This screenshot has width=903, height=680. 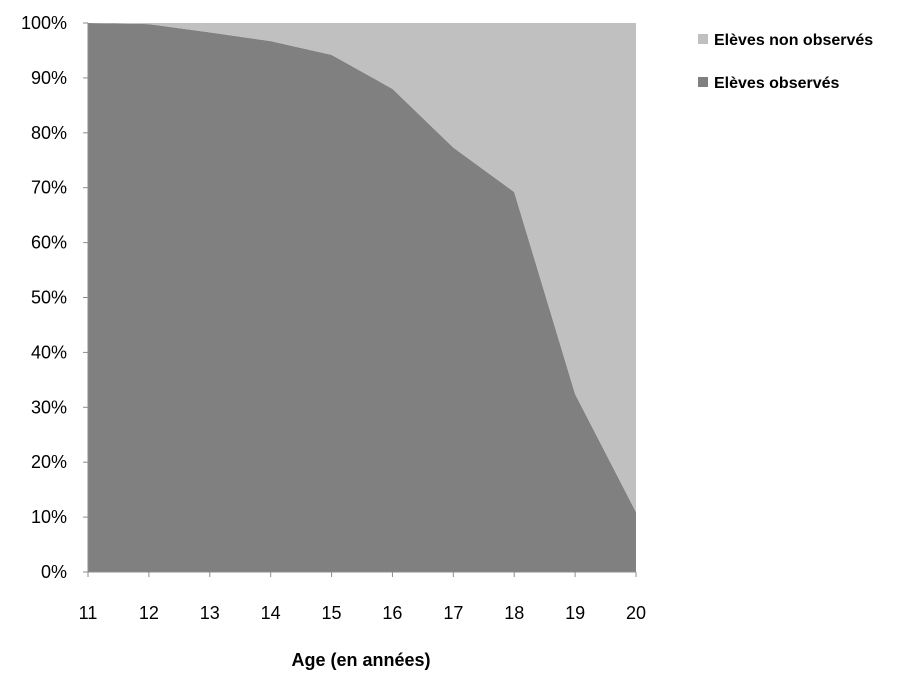 I want to click on x-axis-title: Age (en années), so click(x=360, y=660).